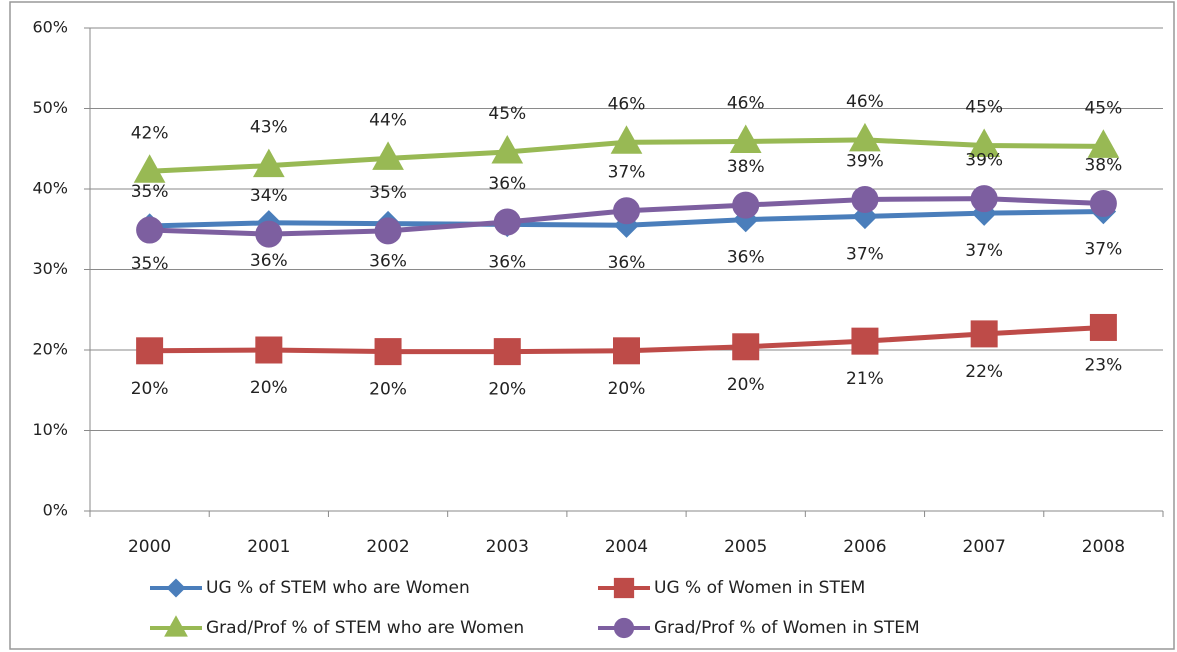 Image resolution: width=1177 pixels, height=652 pixels. I want to click on x-tick-label: 2005, so click(745, 547).